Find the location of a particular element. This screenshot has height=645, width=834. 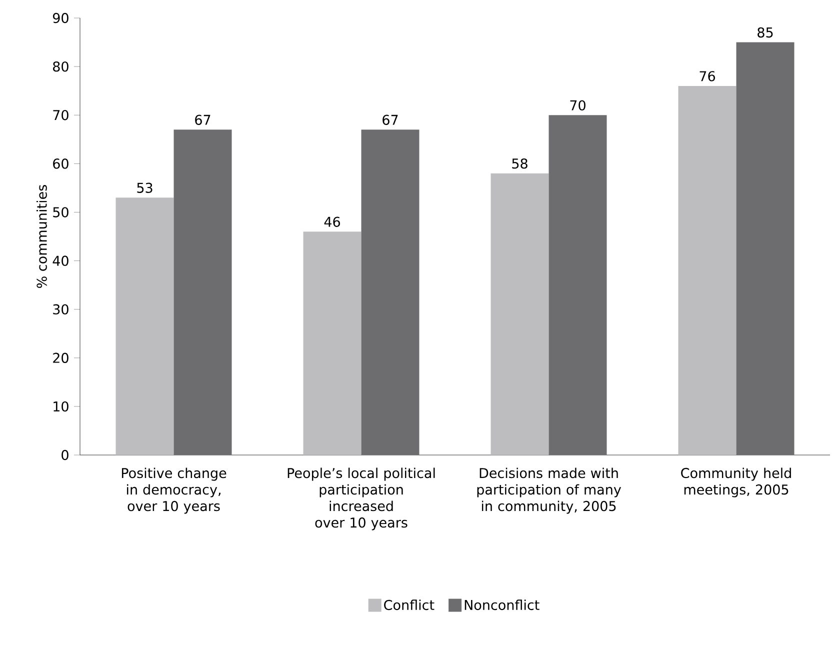

data-label: 85 is located at coordinates (765, 32).